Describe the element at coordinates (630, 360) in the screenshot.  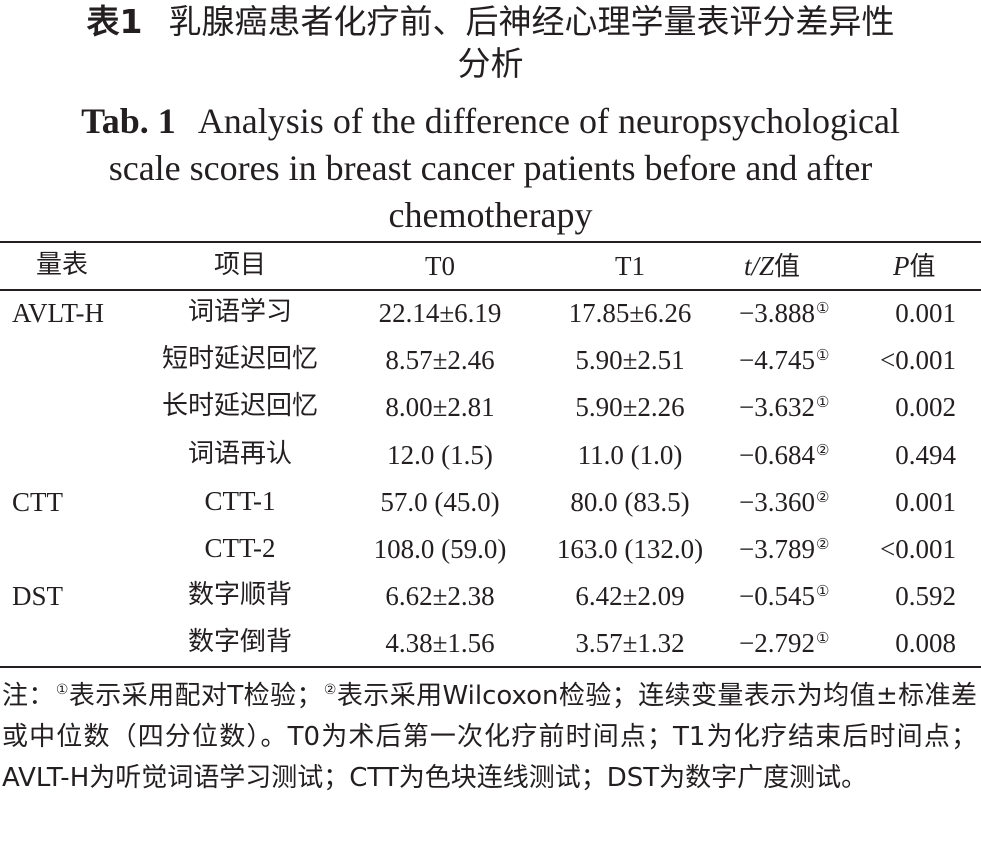
I see `cell-t1: 5.90±2.51` at that location.